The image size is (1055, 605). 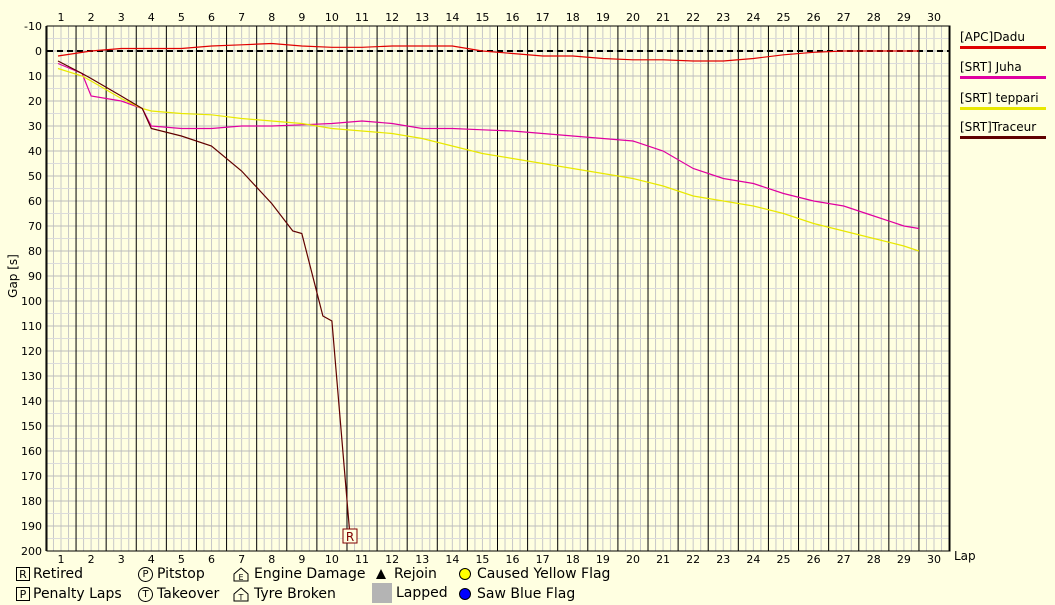 What do you see at coordinates (181, 574) in the screenshot?
I see `legend-label: Pitstop` at bounding box center [181, 574].